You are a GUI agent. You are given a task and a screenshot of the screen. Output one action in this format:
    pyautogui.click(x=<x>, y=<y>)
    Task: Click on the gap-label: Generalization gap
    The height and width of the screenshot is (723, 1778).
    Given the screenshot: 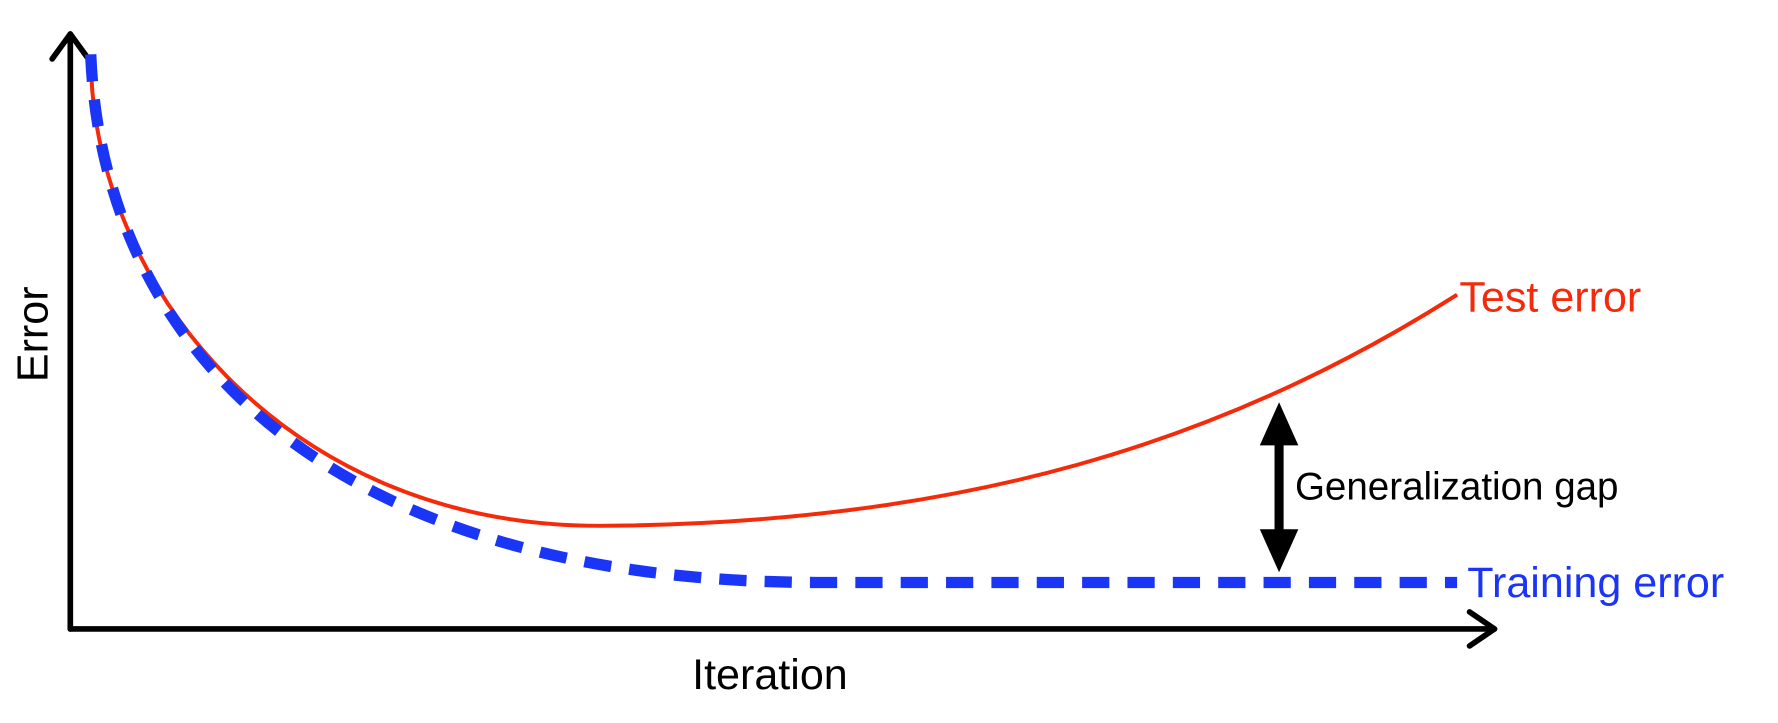 What is the action you would take?
    pyautogui.click(x=1457, y=487)
    